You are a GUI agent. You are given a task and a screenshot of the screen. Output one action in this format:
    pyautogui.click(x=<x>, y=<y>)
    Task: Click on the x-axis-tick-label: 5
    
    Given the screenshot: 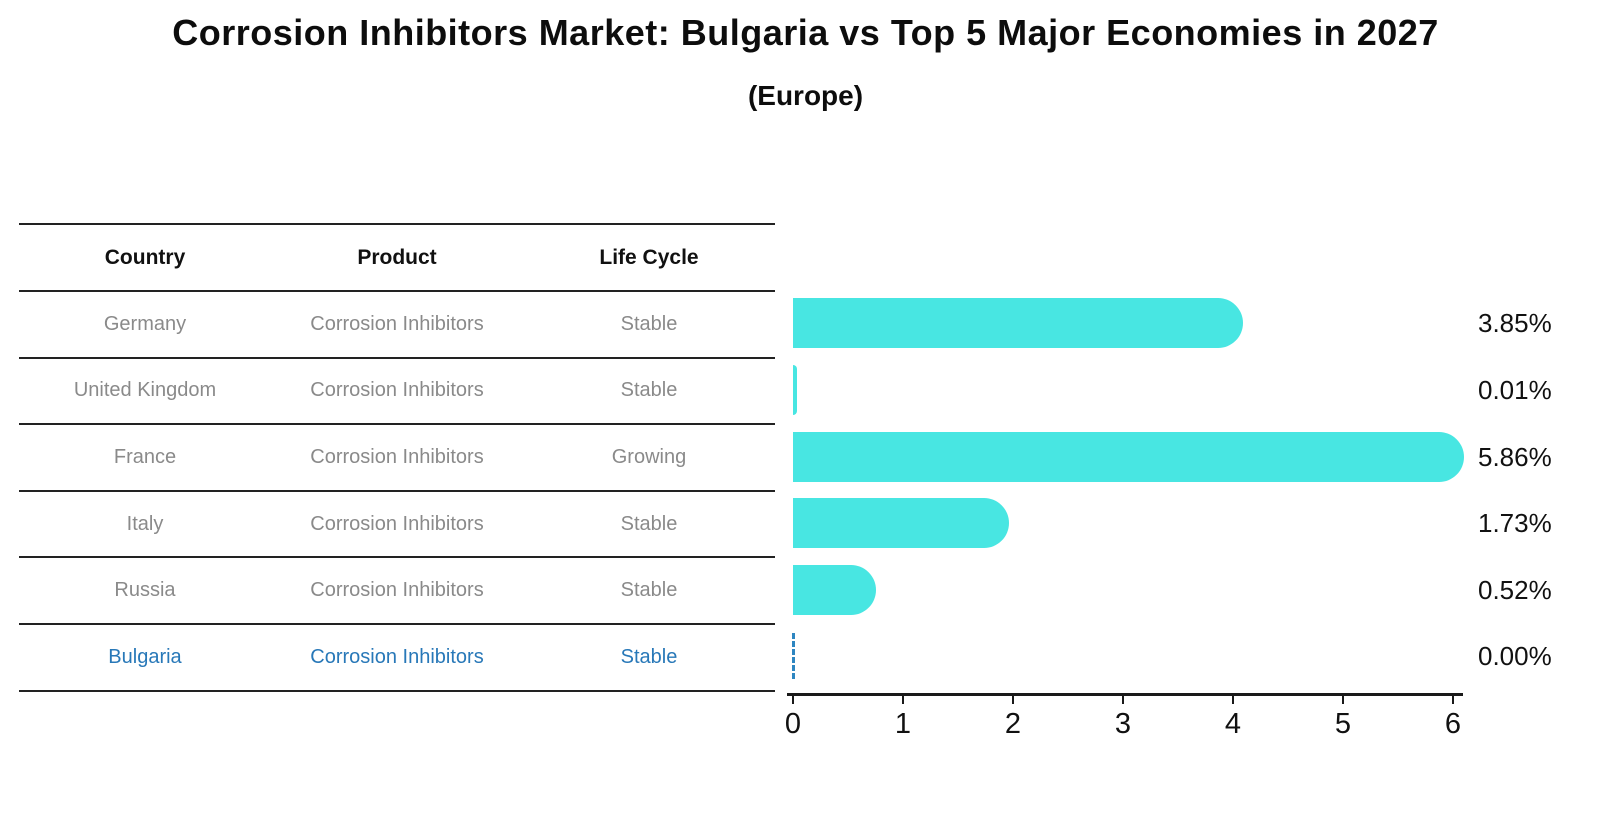 What is the action you would take?
    pyautogui.click(x=1343, y=724)
    